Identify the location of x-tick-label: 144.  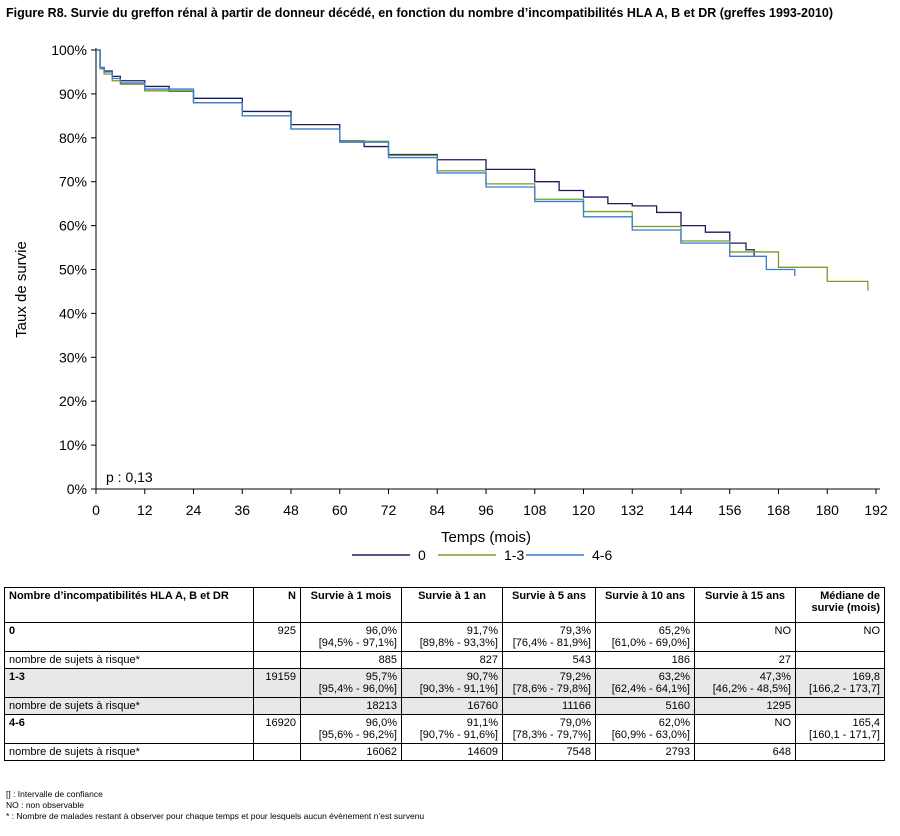
(681, 510).